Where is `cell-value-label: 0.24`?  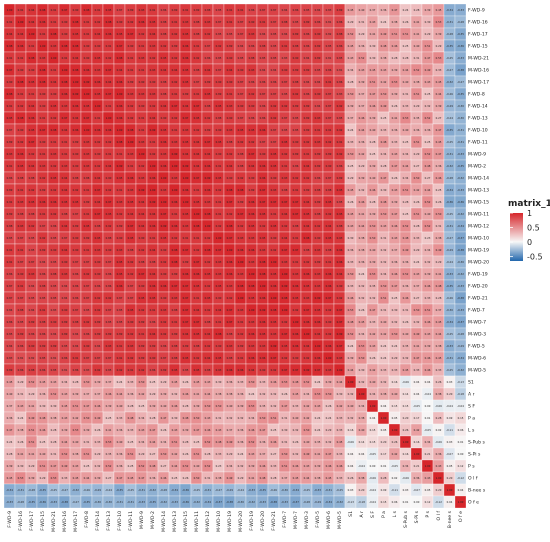 cell-value-label: 0.24 is located at coordinates (252, 394).